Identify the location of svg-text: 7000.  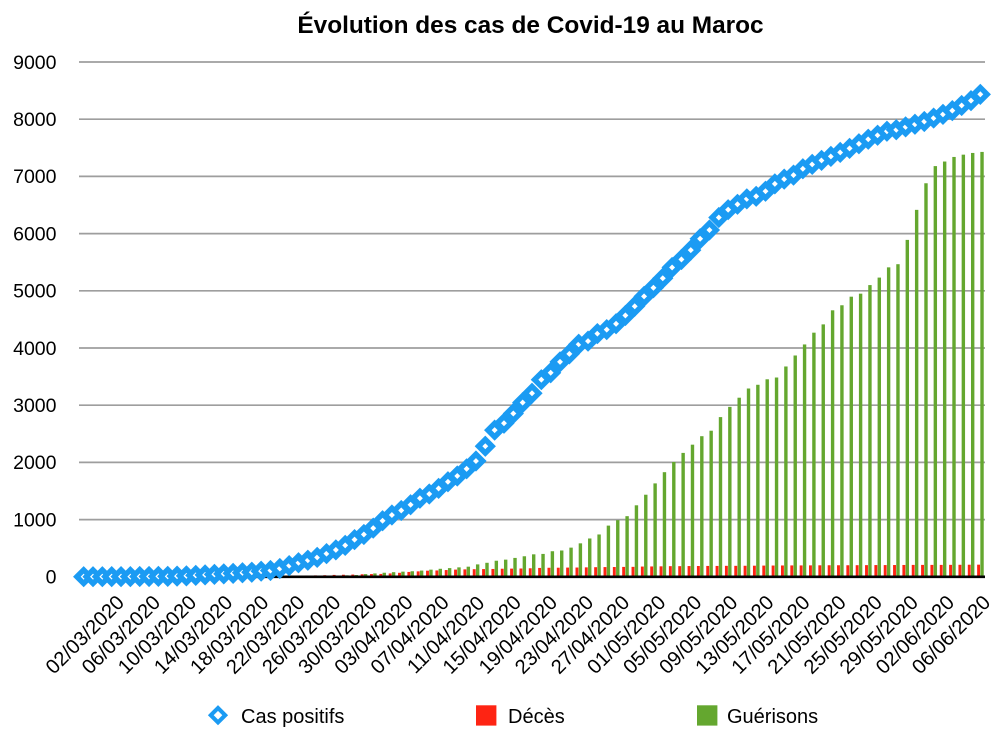
(35, 177).